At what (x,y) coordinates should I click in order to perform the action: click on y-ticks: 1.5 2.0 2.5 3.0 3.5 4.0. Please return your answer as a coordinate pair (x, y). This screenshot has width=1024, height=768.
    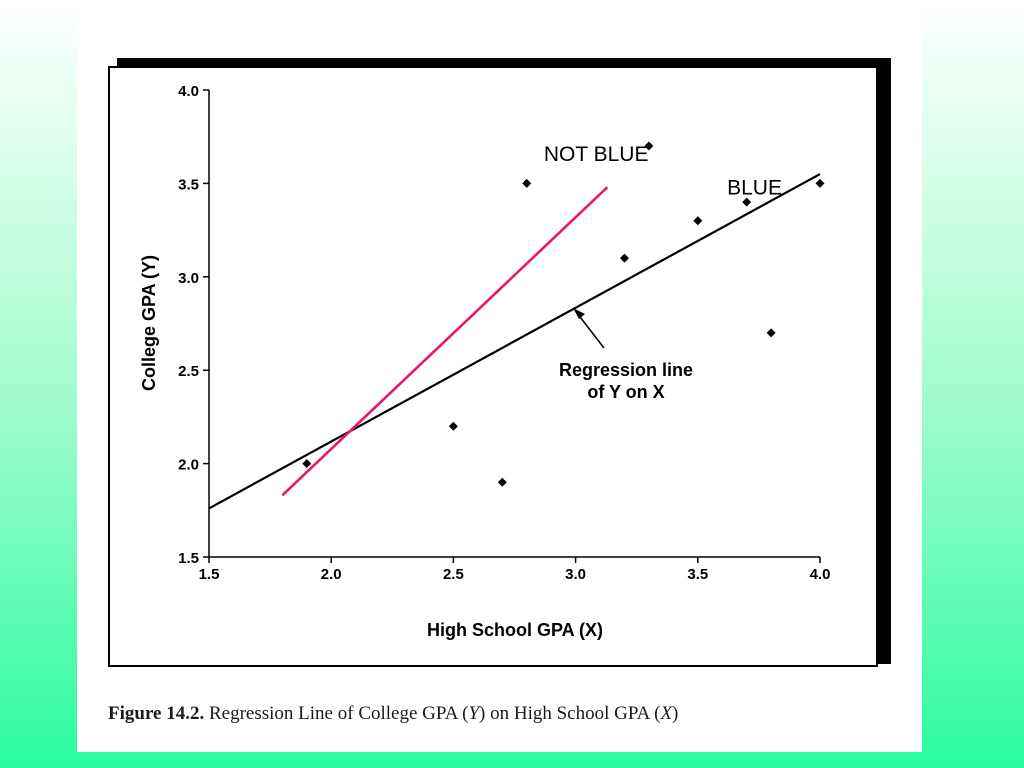
    Looking at the image, I should click on (193, 325).